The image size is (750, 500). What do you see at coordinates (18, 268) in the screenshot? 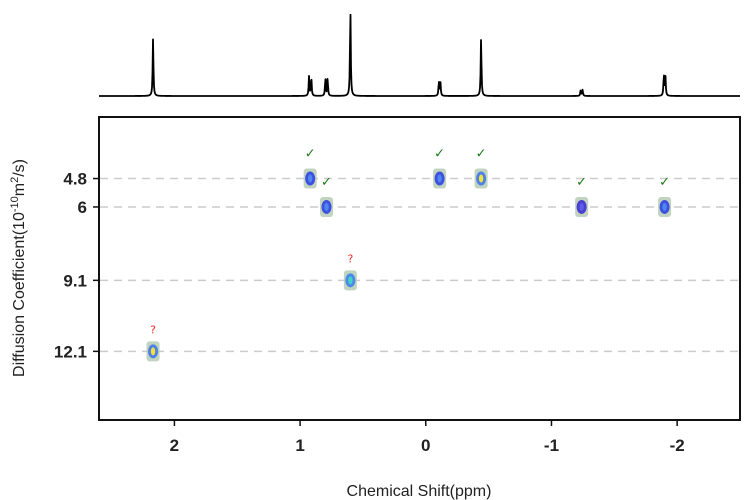
I see `y-axis-label: Diffusion Coefficient(10-10m2/s)` at bounding box center [18, 268].